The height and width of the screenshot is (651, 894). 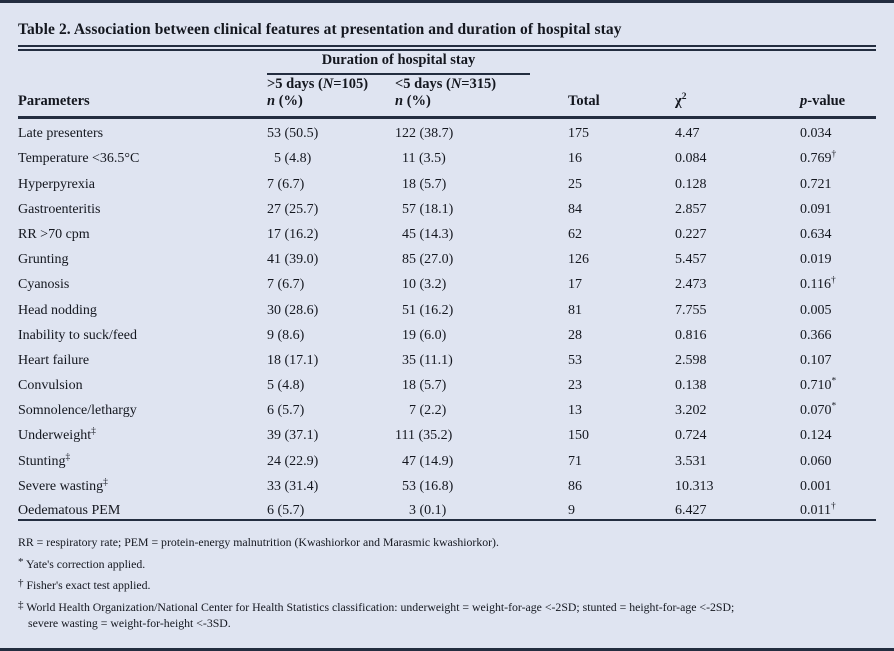 I want to click on lt5days-value-cell: 3 (0.1), so click(x=421, y=510).